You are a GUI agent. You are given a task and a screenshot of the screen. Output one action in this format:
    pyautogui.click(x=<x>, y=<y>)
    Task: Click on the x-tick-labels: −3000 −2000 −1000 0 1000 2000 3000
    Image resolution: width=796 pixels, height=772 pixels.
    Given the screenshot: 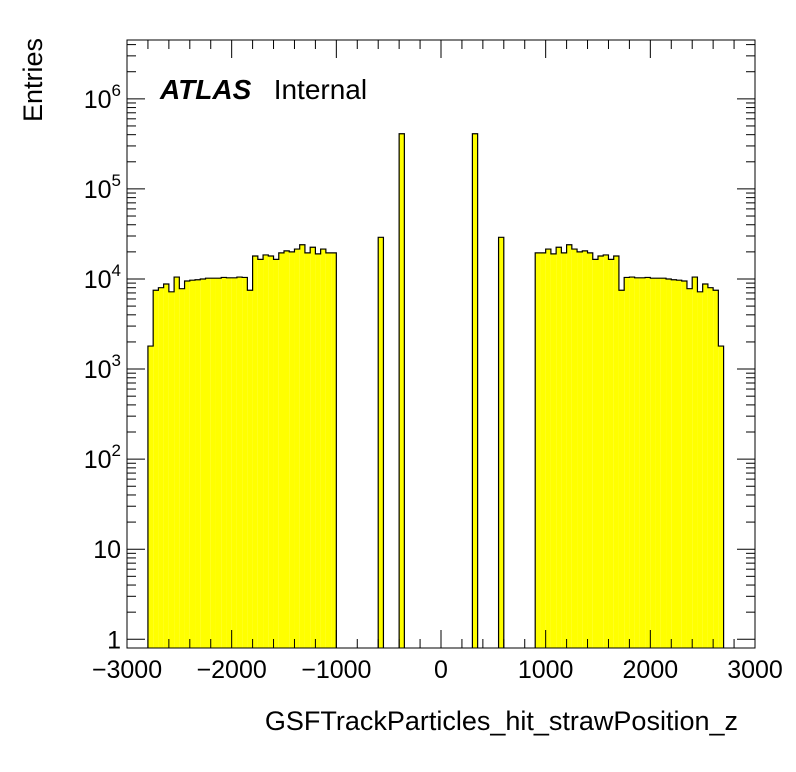 What is the action you would take?
    pyautogui.click(x=437, y=670)
    